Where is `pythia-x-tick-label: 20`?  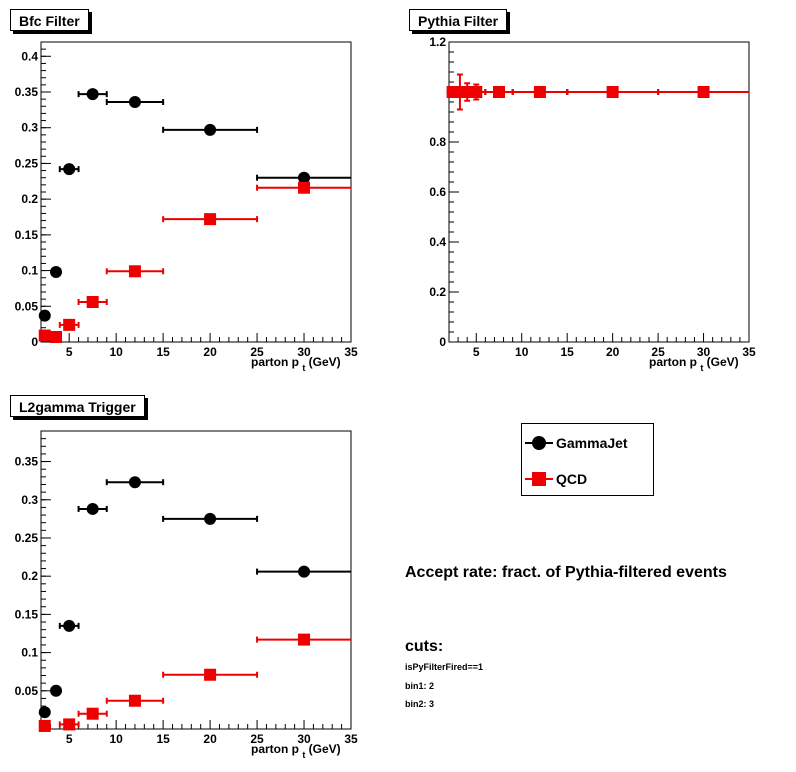 pythia-x-tick-label: 20 is located at coordinates (613, 352).